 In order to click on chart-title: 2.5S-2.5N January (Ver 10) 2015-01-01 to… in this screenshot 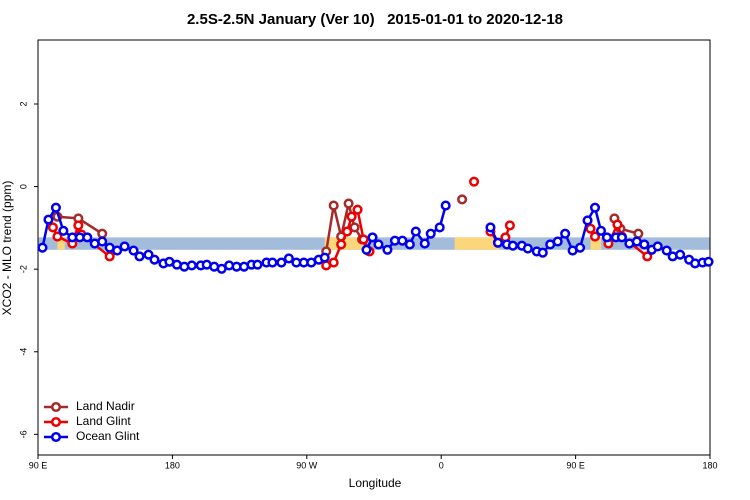, I will do `click(375, 19)`.